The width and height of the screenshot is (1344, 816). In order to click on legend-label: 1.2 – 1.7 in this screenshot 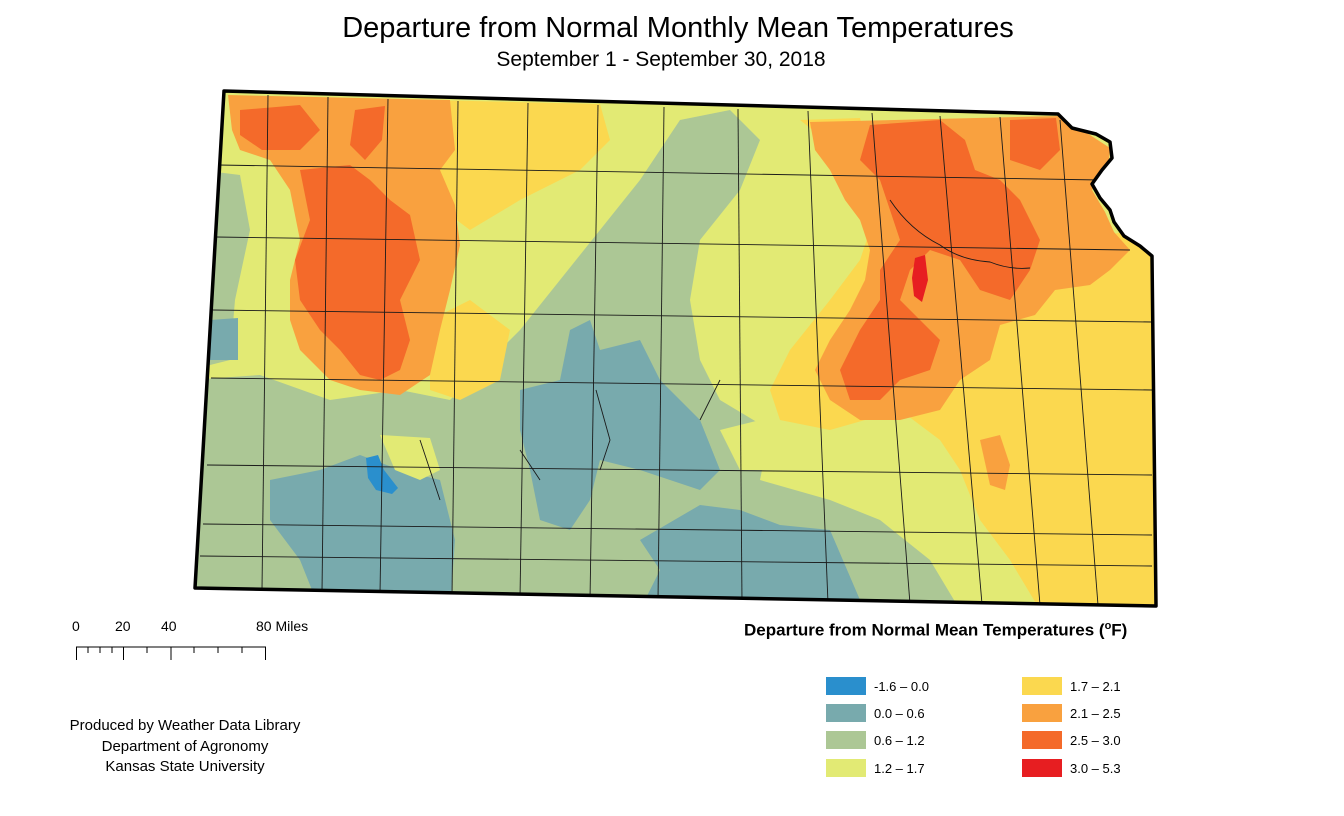, I will do `click(899, 768)`.